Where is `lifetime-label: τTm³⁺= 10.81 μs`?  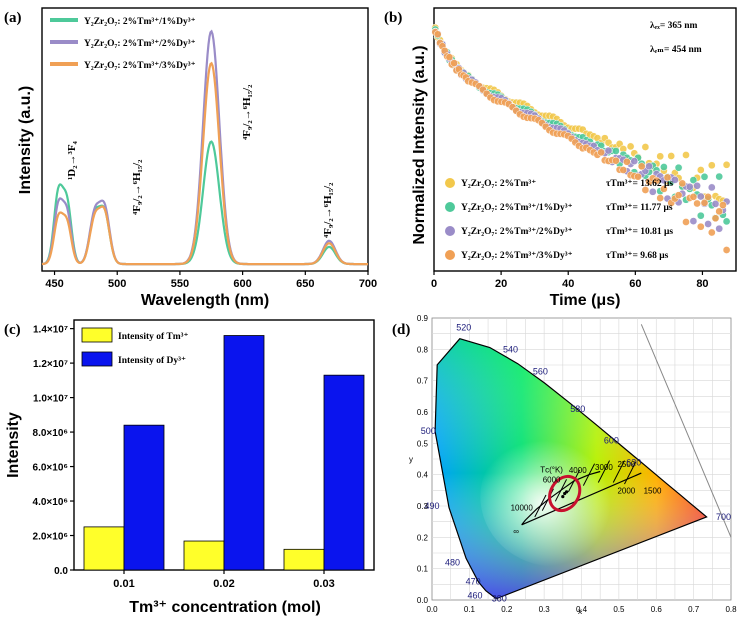 lifetime-label: τTm³⁺= 10.81 μs is located at coordinates (639, 232).